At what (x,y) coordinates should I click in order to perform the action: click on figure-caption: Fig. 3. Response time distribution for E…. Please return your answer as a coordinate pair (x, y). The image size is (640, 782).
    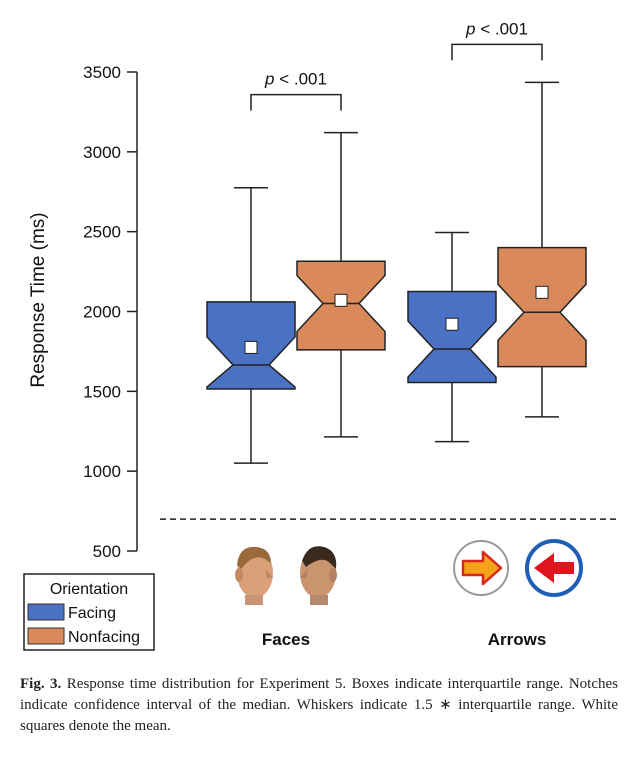
    Looking at the image, I should click on (319, 705).